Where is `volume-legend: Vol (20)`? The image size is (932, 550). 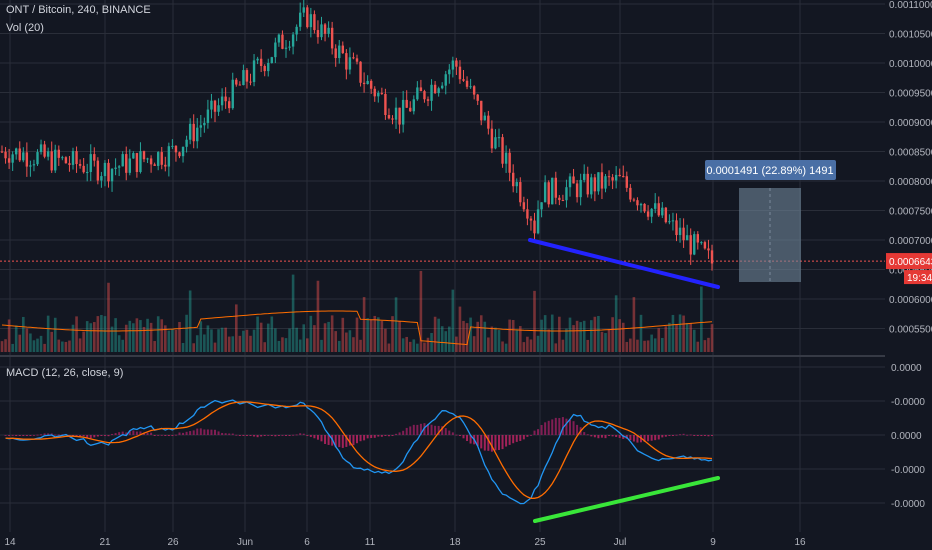 volume-legend: Vol (20) is located at coordinates (25, 28).